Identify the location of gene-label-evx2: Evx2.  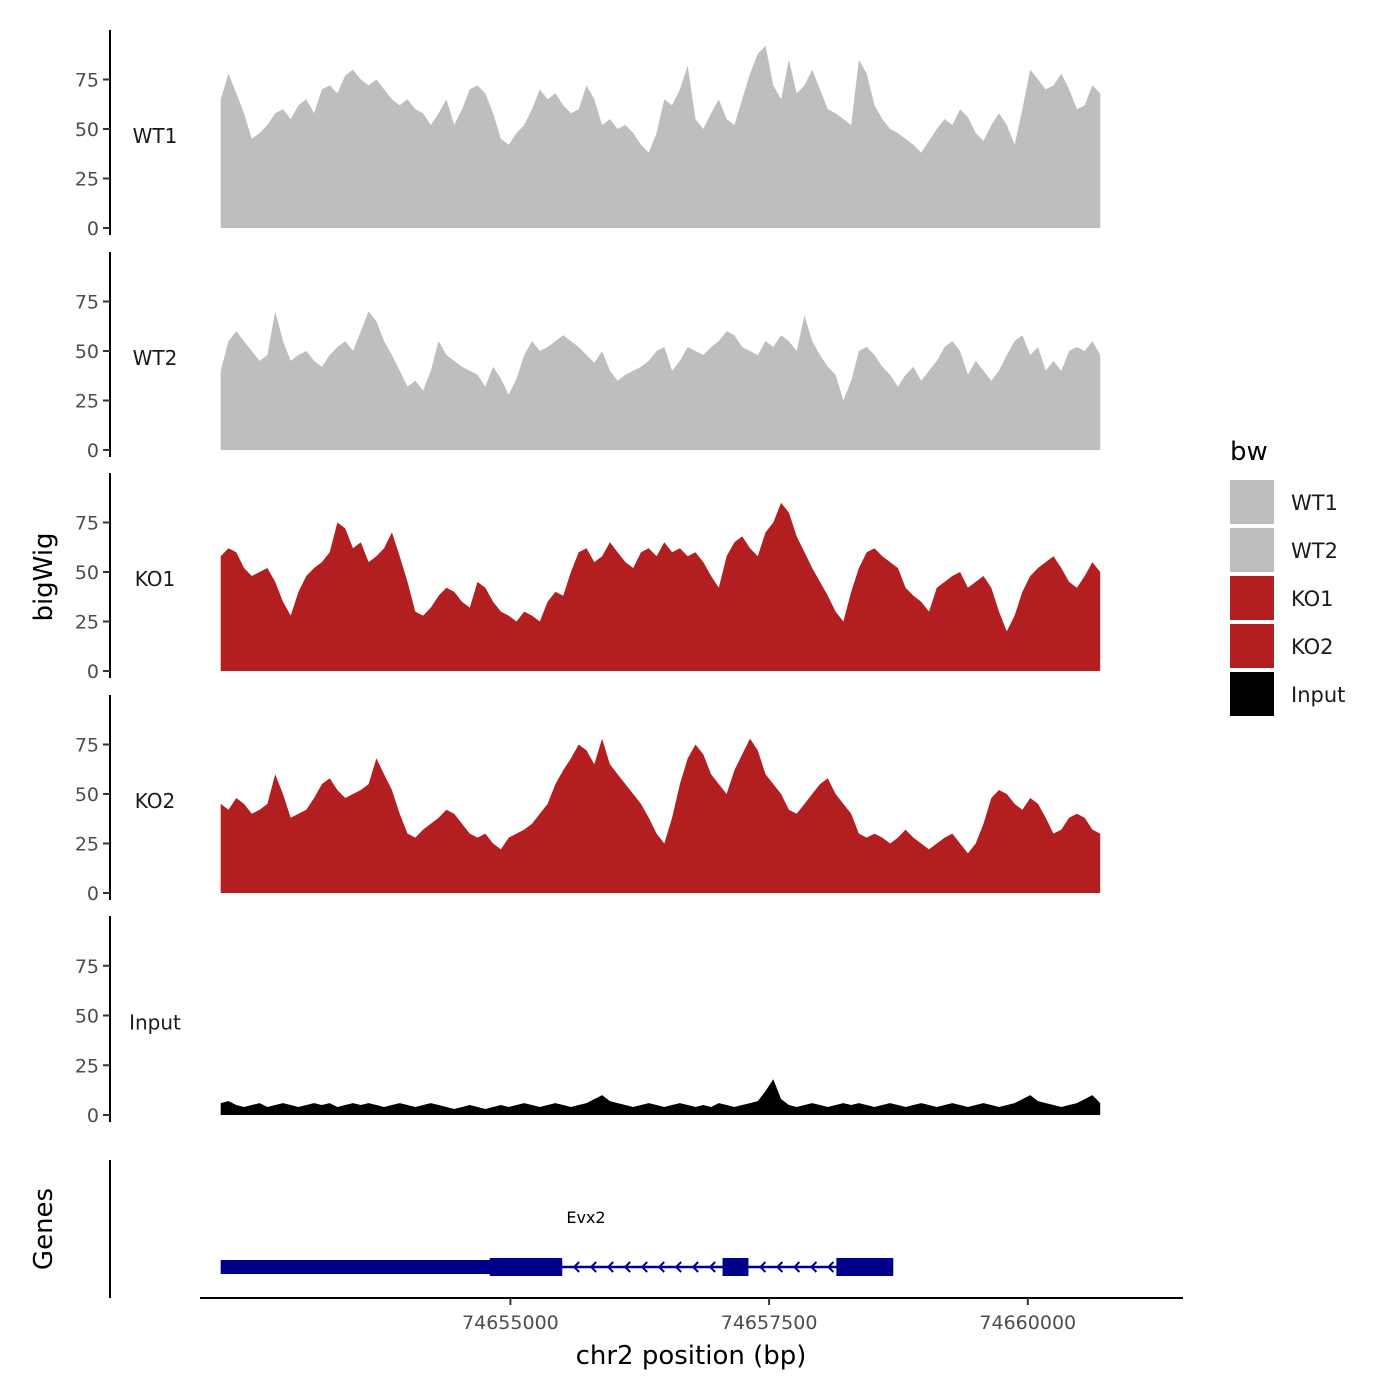
(585, 1217).